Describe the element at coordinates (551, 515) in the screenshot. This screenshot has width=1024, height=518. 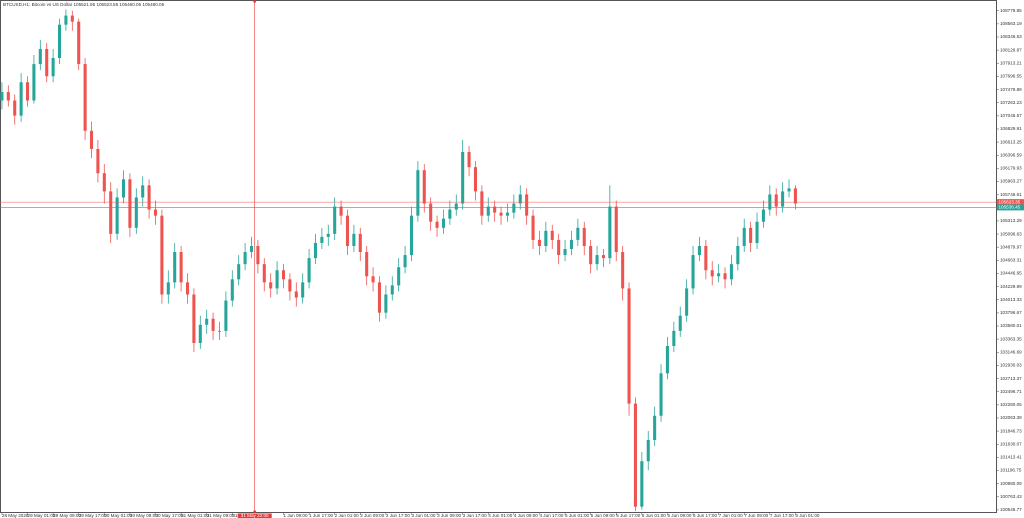
I see `x-tick-label: 4 Jun 17:00` at that location.